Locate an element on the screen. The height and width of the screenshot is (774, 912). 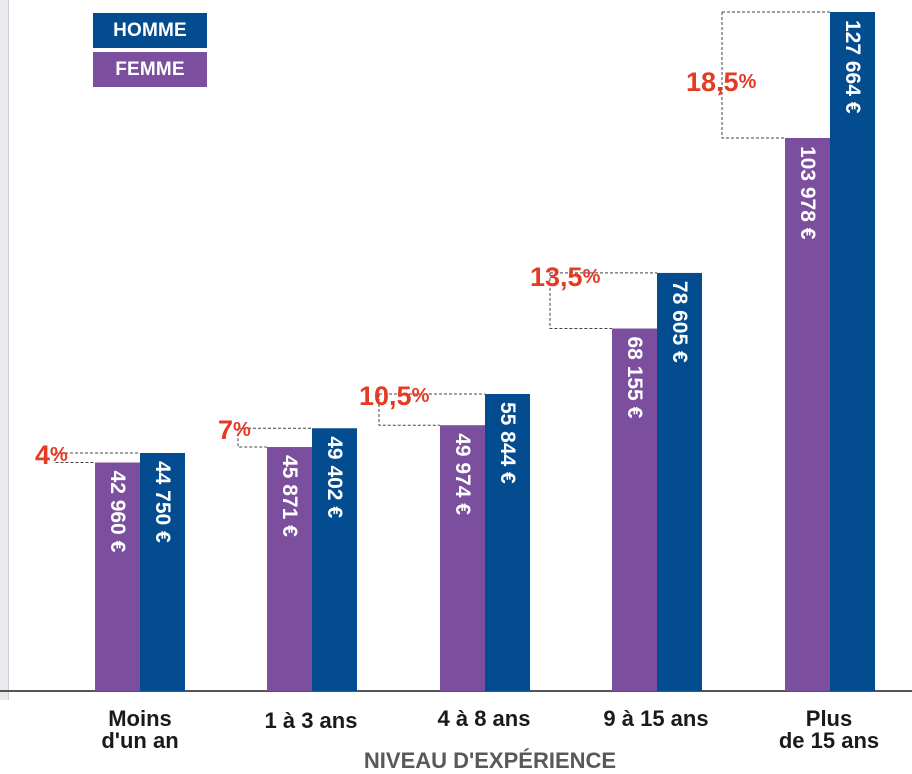
gap-label-number-1: 7 is located at coordinates (225, 430).